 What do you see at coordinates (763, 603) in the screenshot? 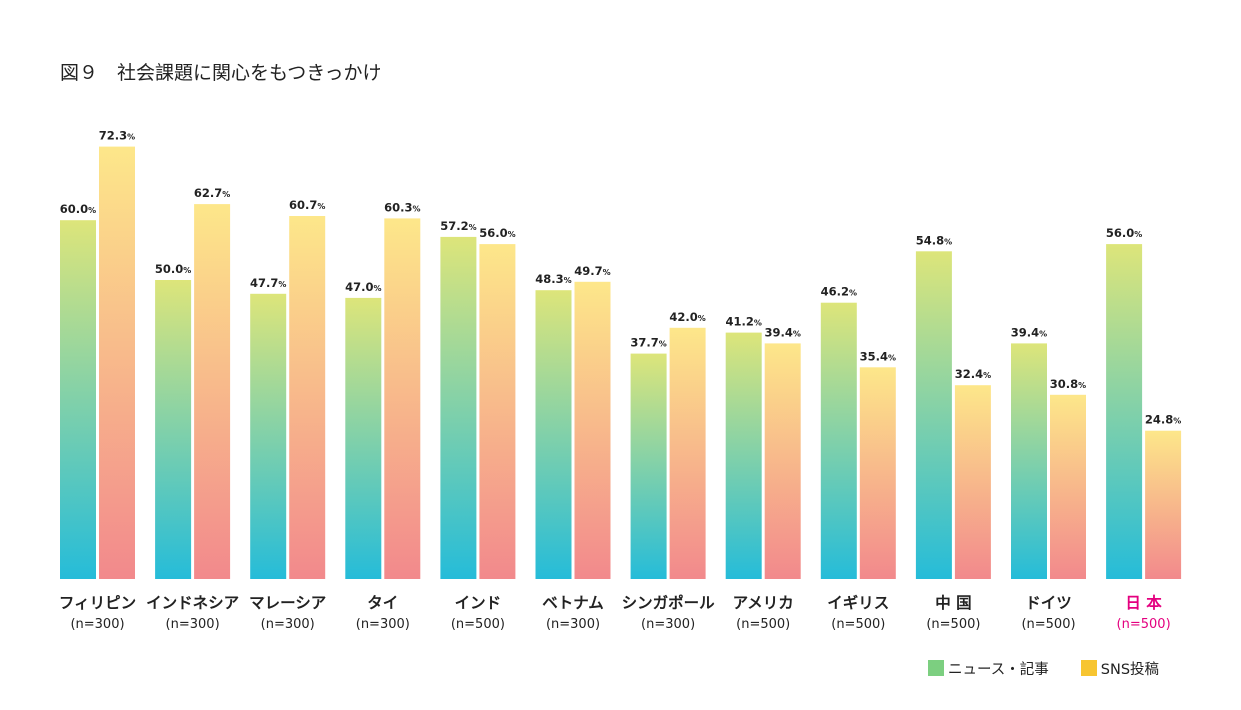
I see `category-label-7: アメリカ` at bounding box center [763, 603].